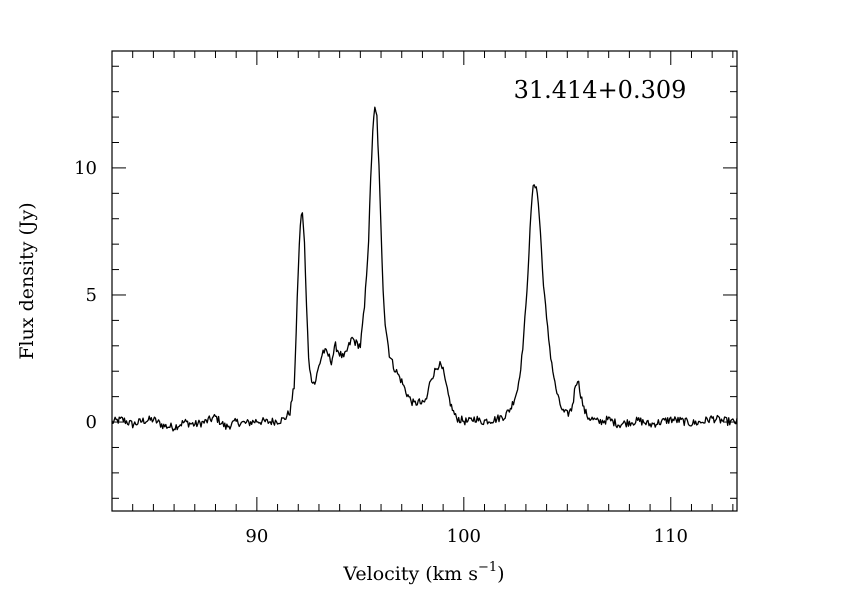 This screenshot has height=595, width=842. What do you see at coordinates (85, 168) in the screenshot?
I see `y-tick-label: 10` at bounding box center [85, 168].